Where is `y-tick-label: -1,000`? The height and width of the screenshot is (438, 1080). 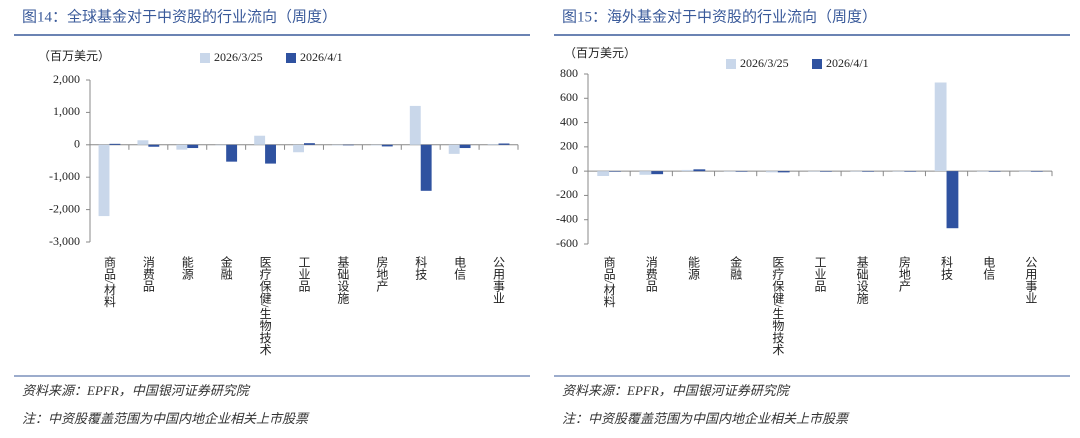 y-tick-label: -1,000 is located at coordinates (64, 176).